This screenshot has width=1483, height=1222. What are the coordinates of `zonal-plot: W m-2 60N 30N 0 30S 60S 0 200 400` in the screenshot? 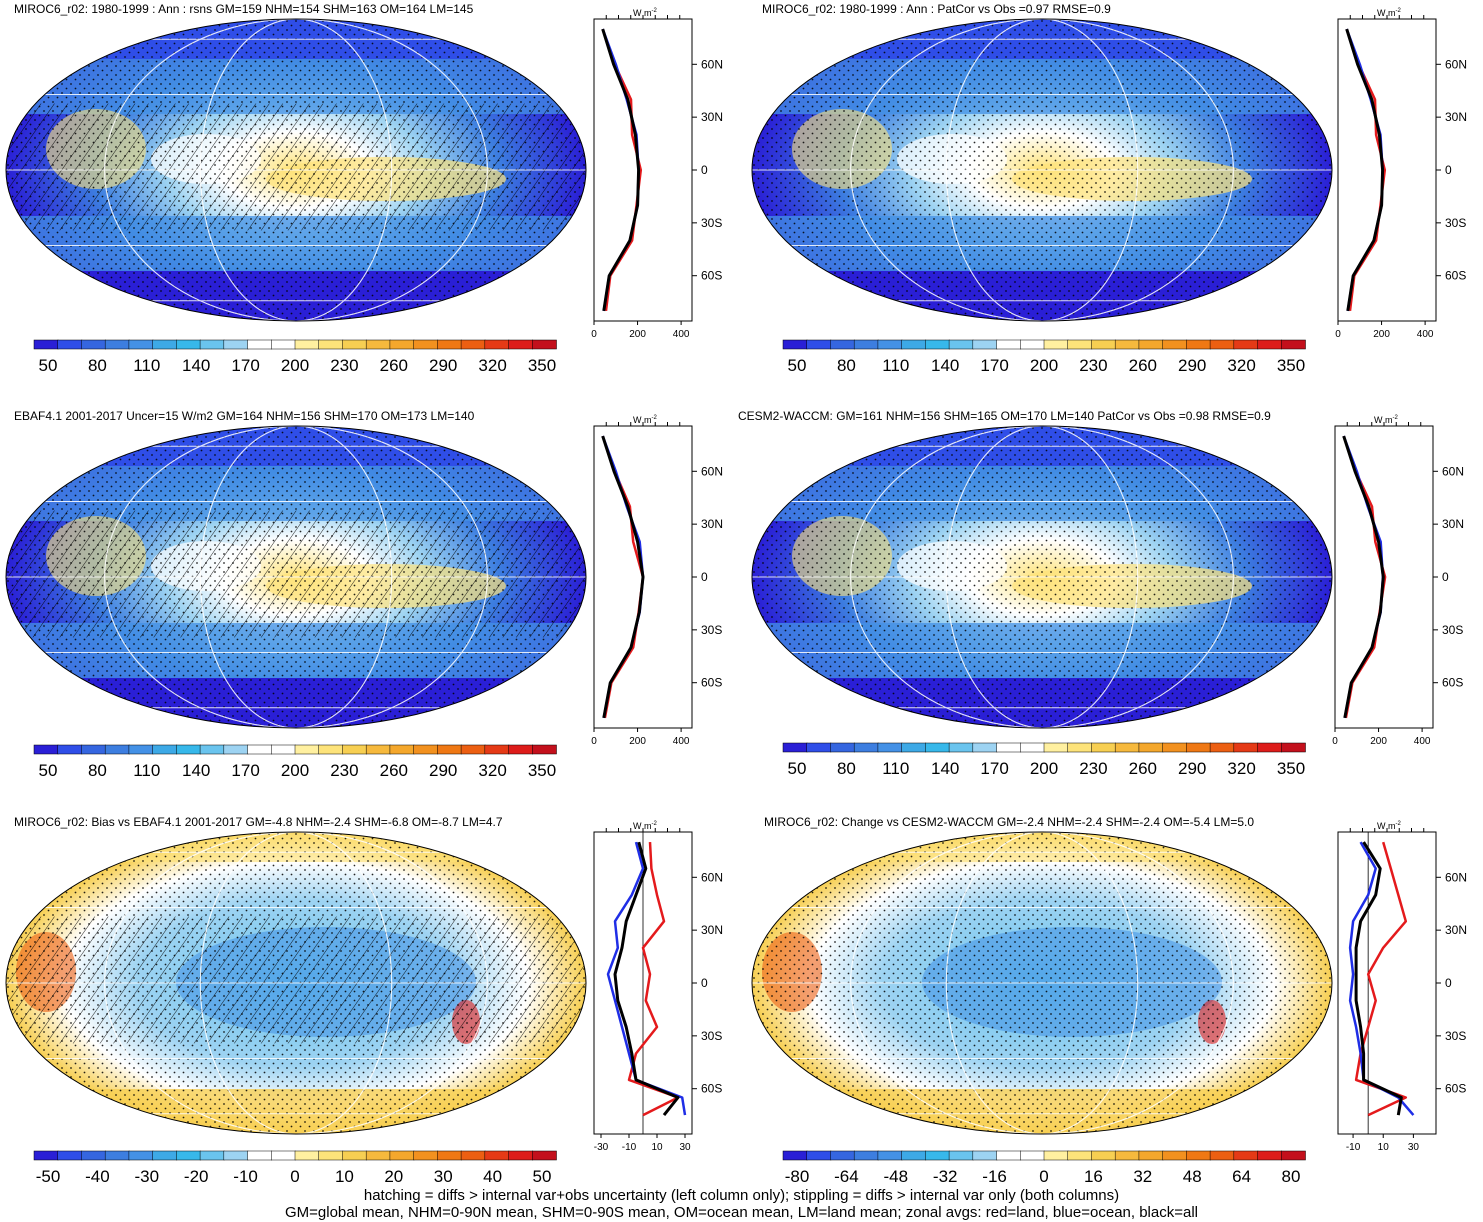 It's located at (657, 174).